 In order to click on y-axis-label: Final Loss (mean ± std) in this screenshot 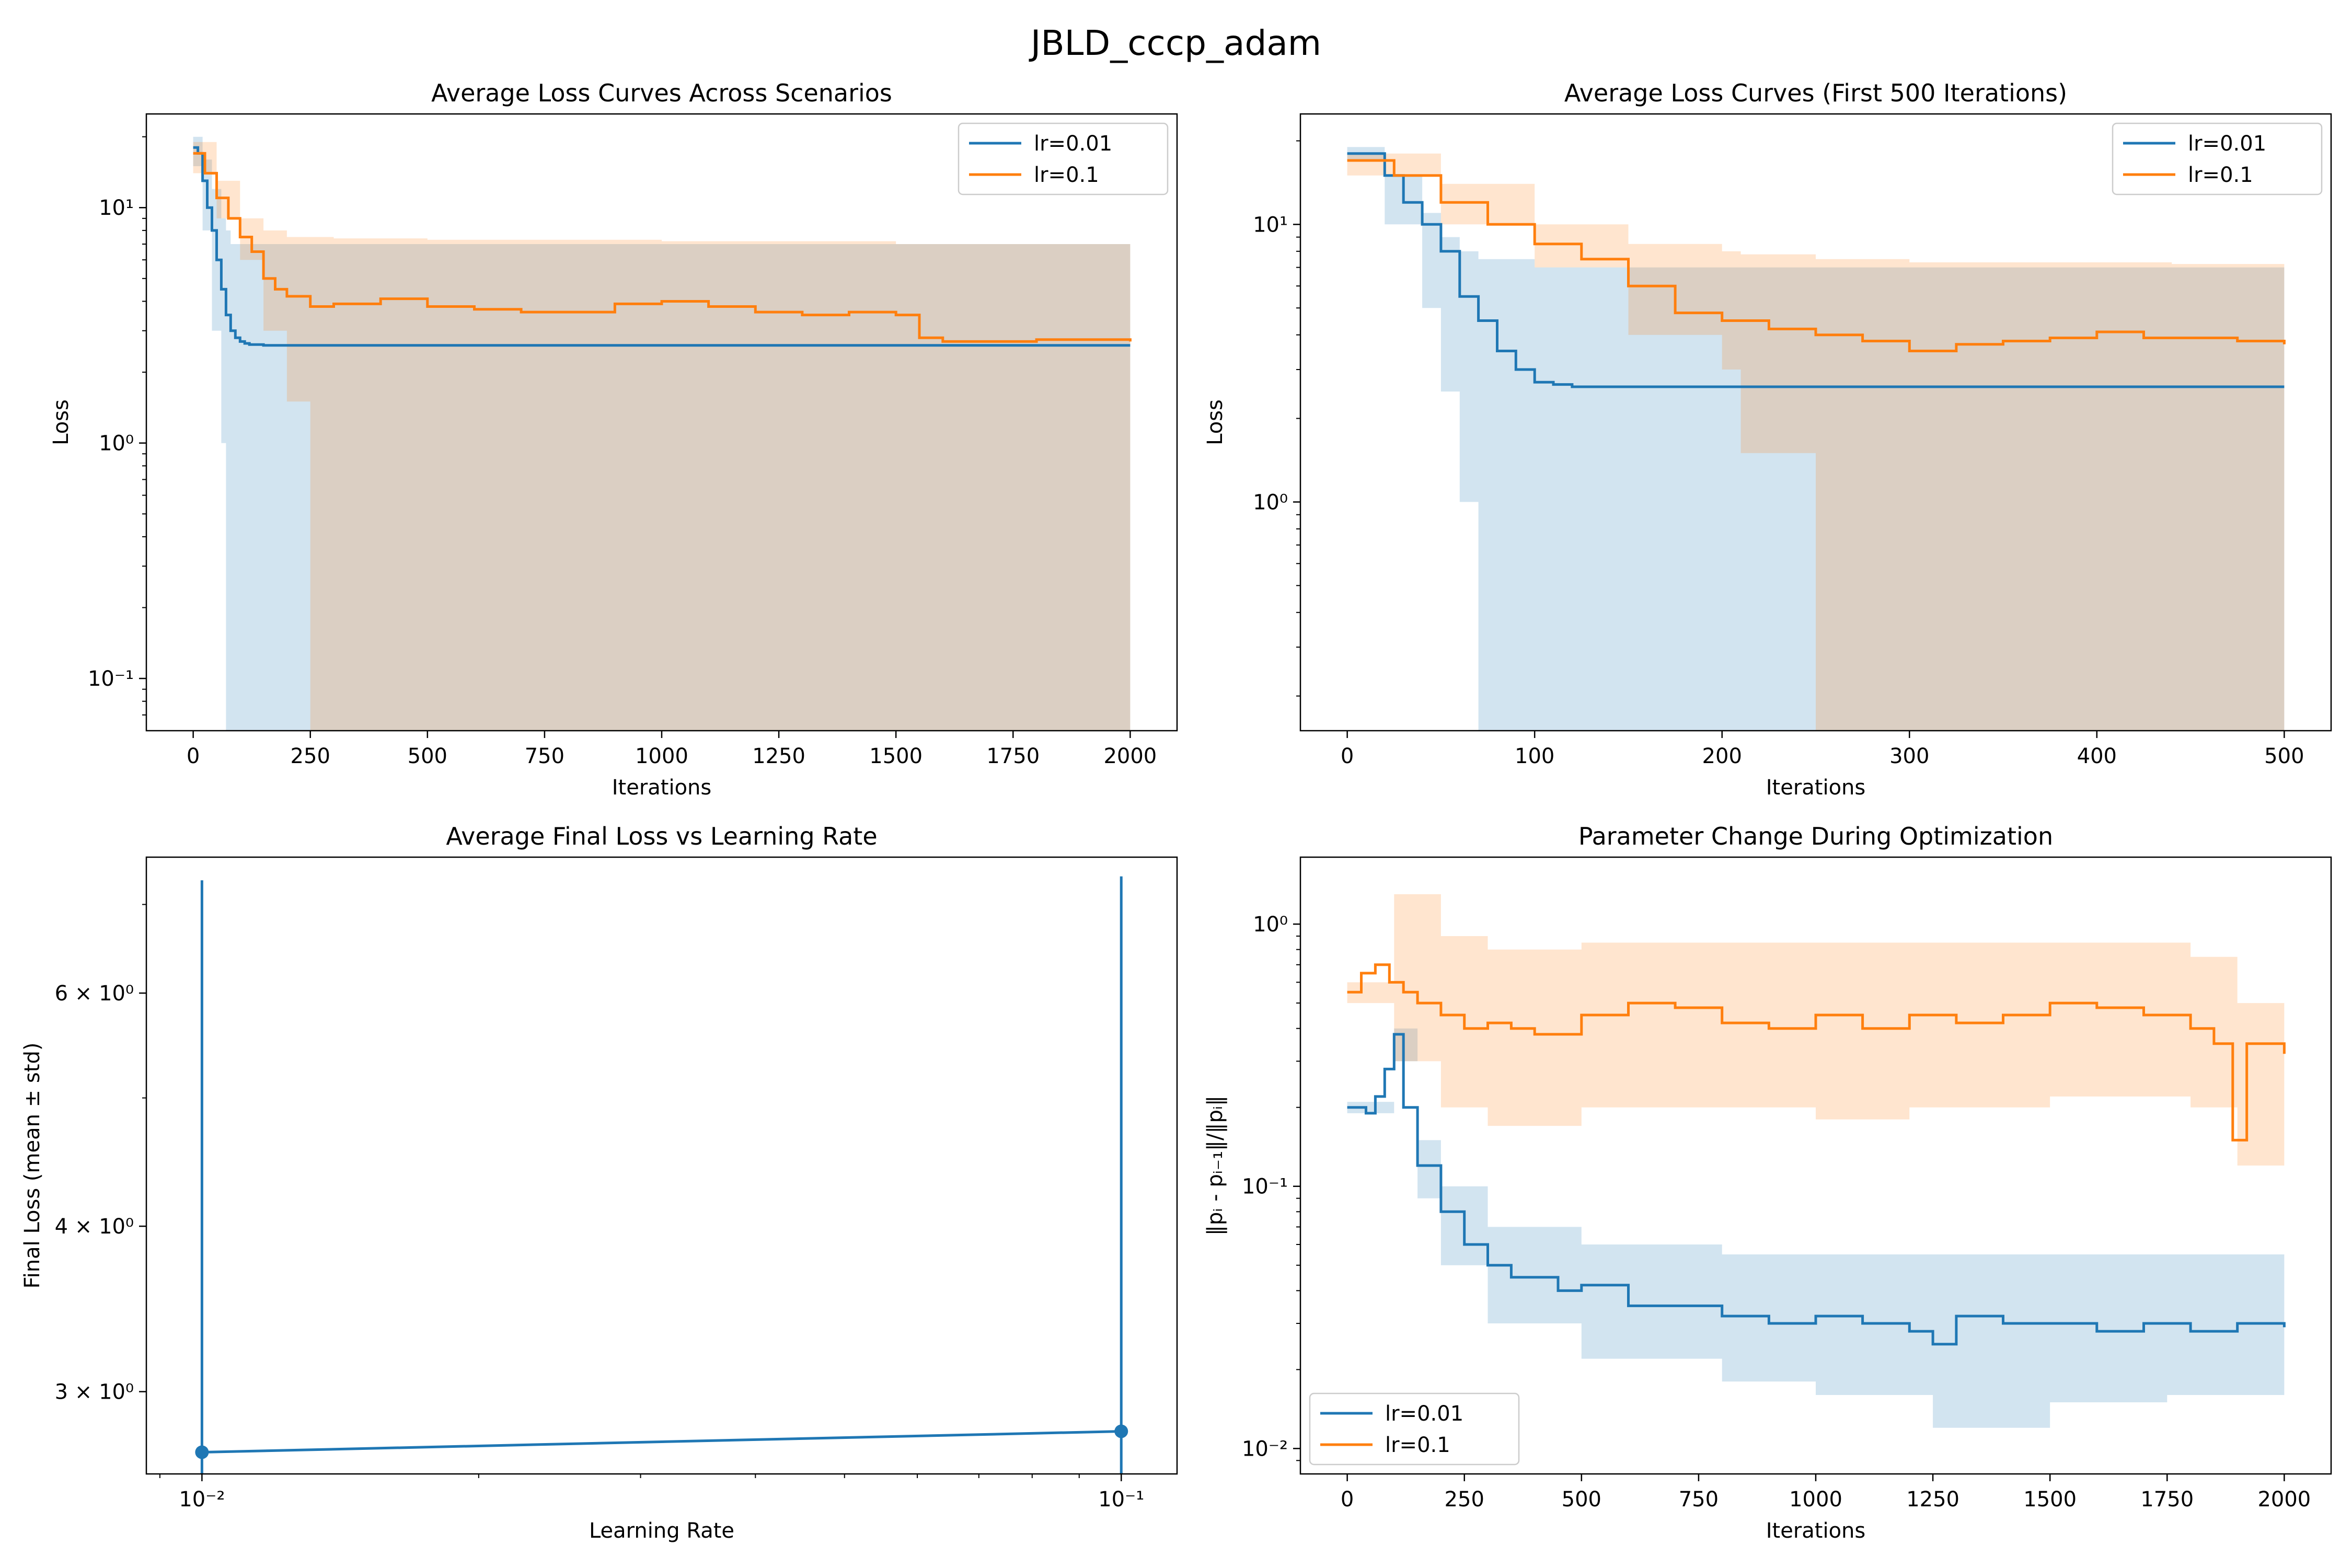, I will do `click(32, 1166)`.